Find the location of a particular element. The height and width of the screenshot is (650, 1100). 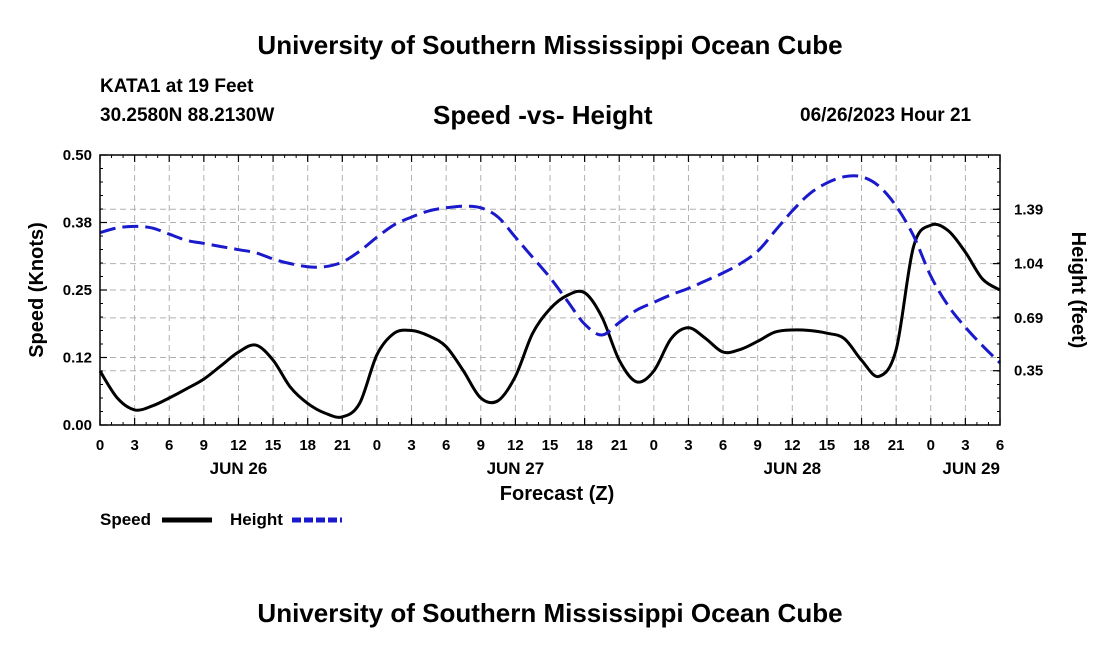

x-day-label: JUN 27 is located at coordinates (516, 468).